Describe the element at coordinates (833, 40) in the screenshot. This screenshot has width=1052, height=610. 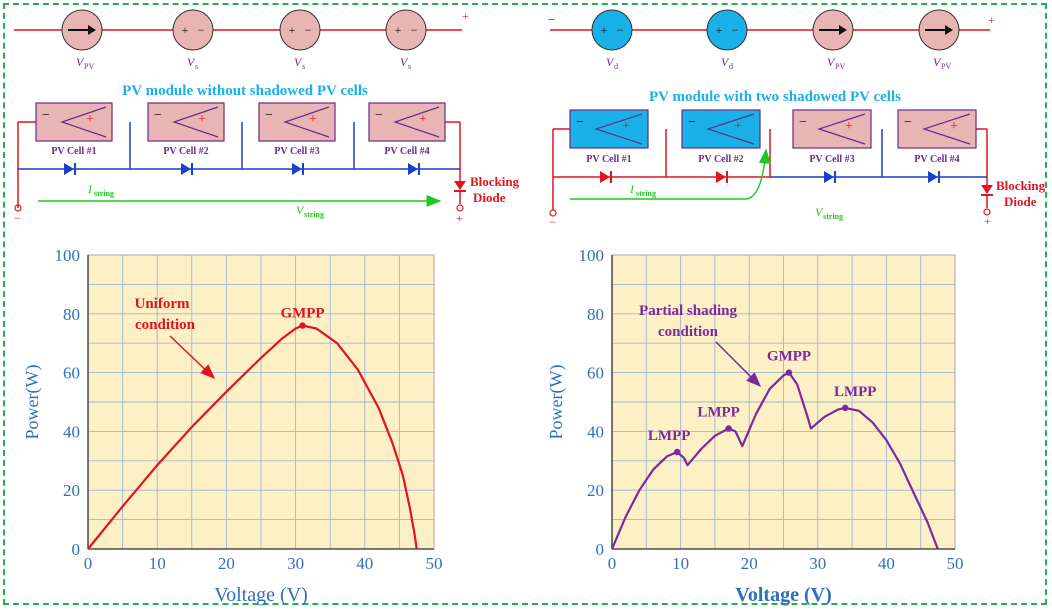
I see `right-source-3: V PV` at that location.